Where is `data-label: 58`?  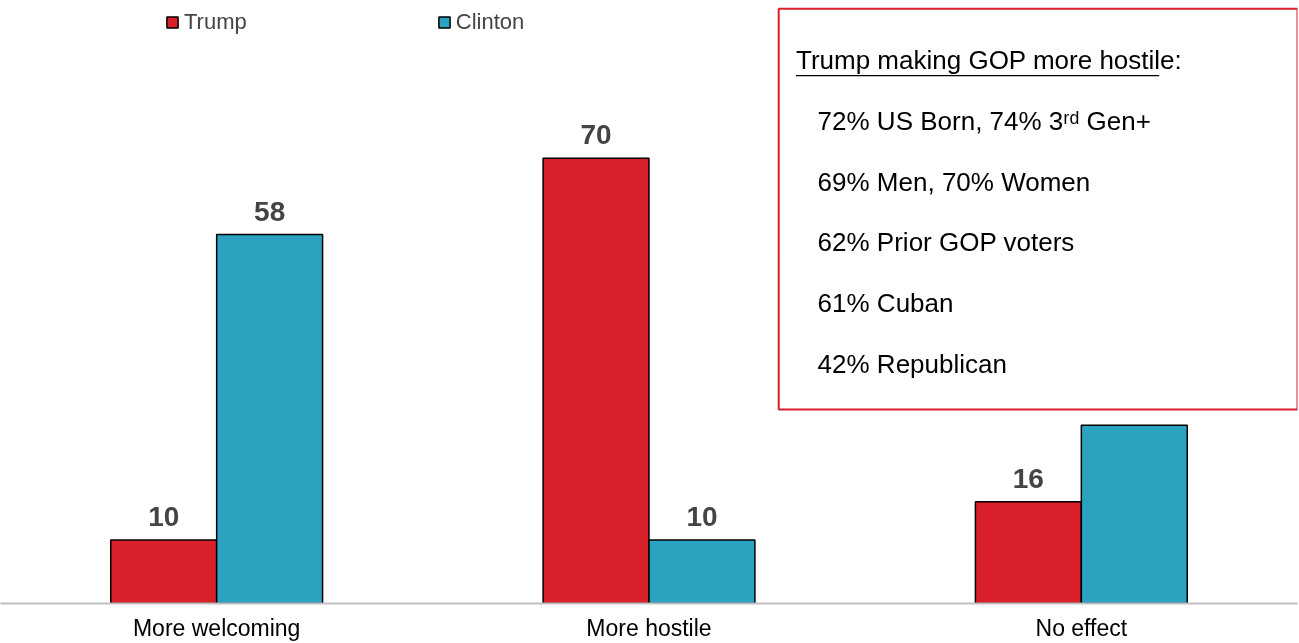
data-label: 58 is located at coordinates (270, 211).